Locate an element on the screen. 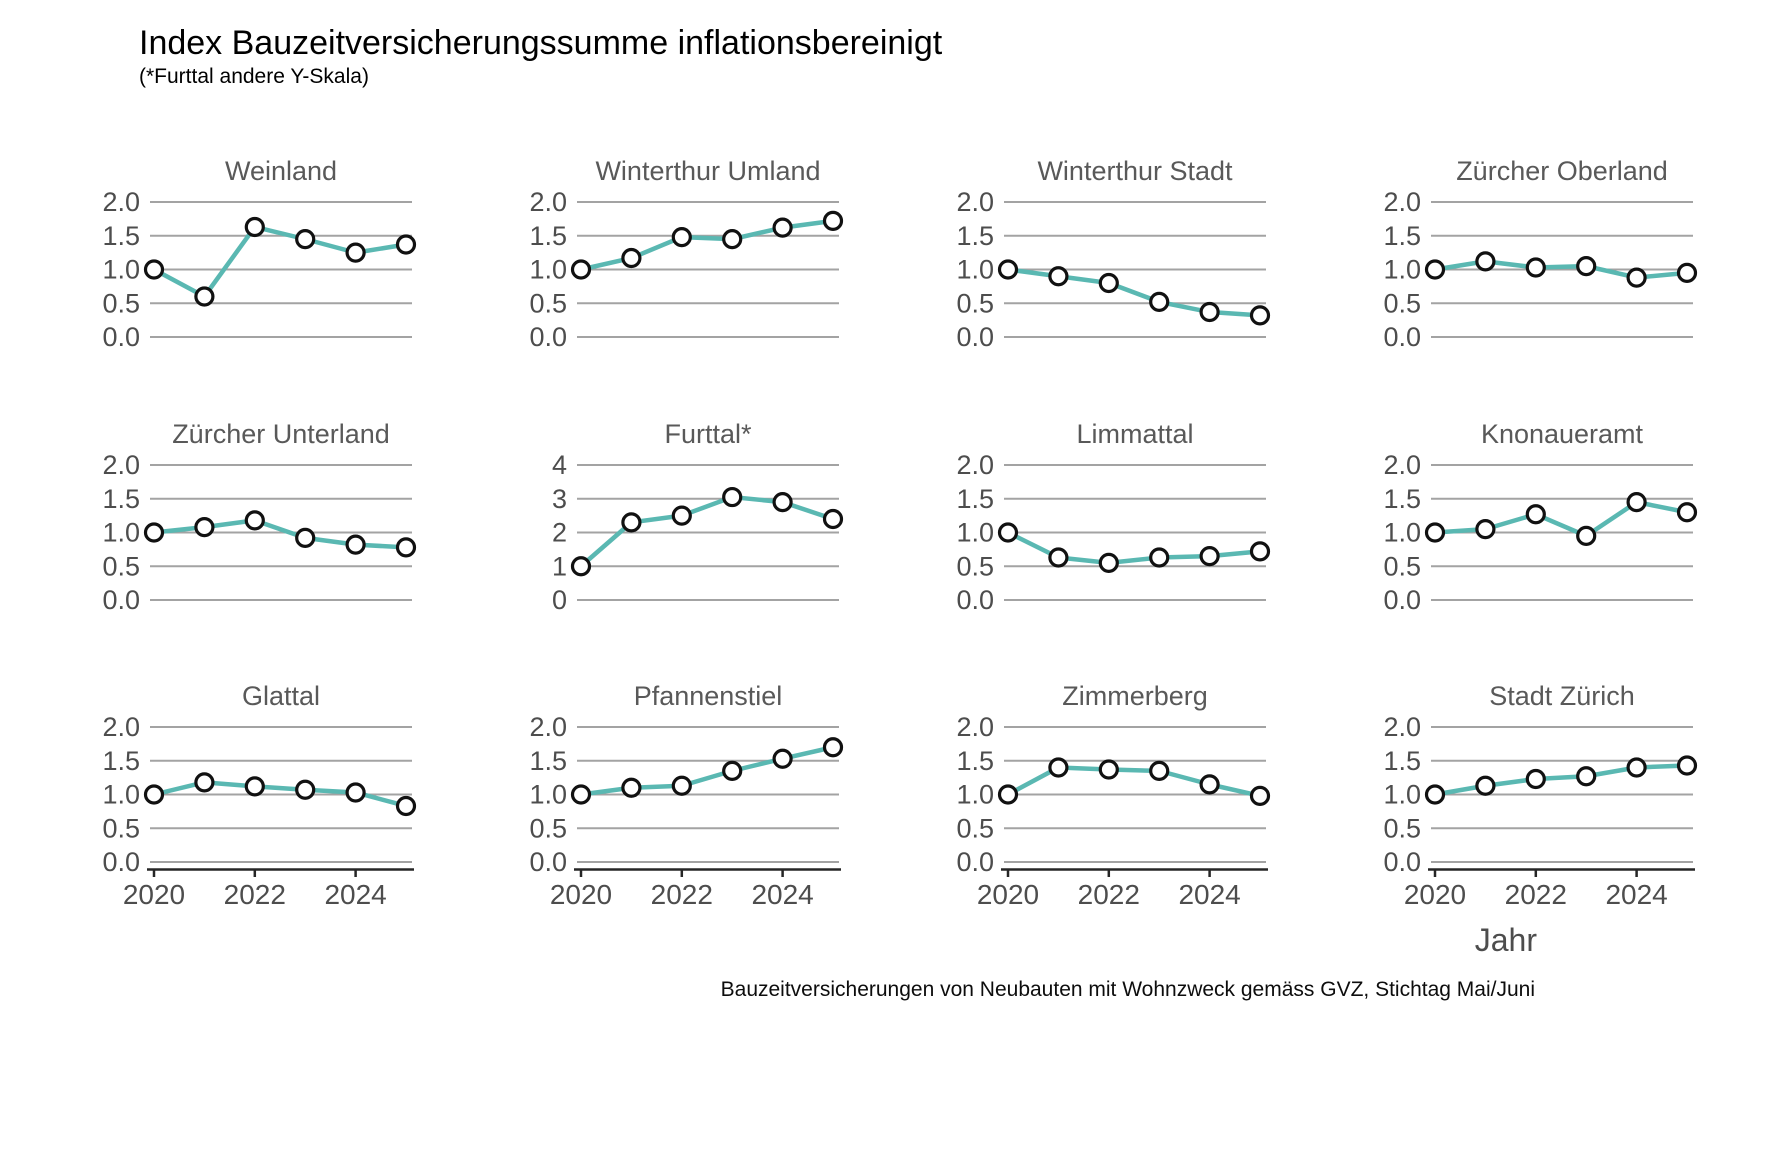 The image size is (1765, 1166). y-tick-label: 1 is located at coordinates (559, 566).